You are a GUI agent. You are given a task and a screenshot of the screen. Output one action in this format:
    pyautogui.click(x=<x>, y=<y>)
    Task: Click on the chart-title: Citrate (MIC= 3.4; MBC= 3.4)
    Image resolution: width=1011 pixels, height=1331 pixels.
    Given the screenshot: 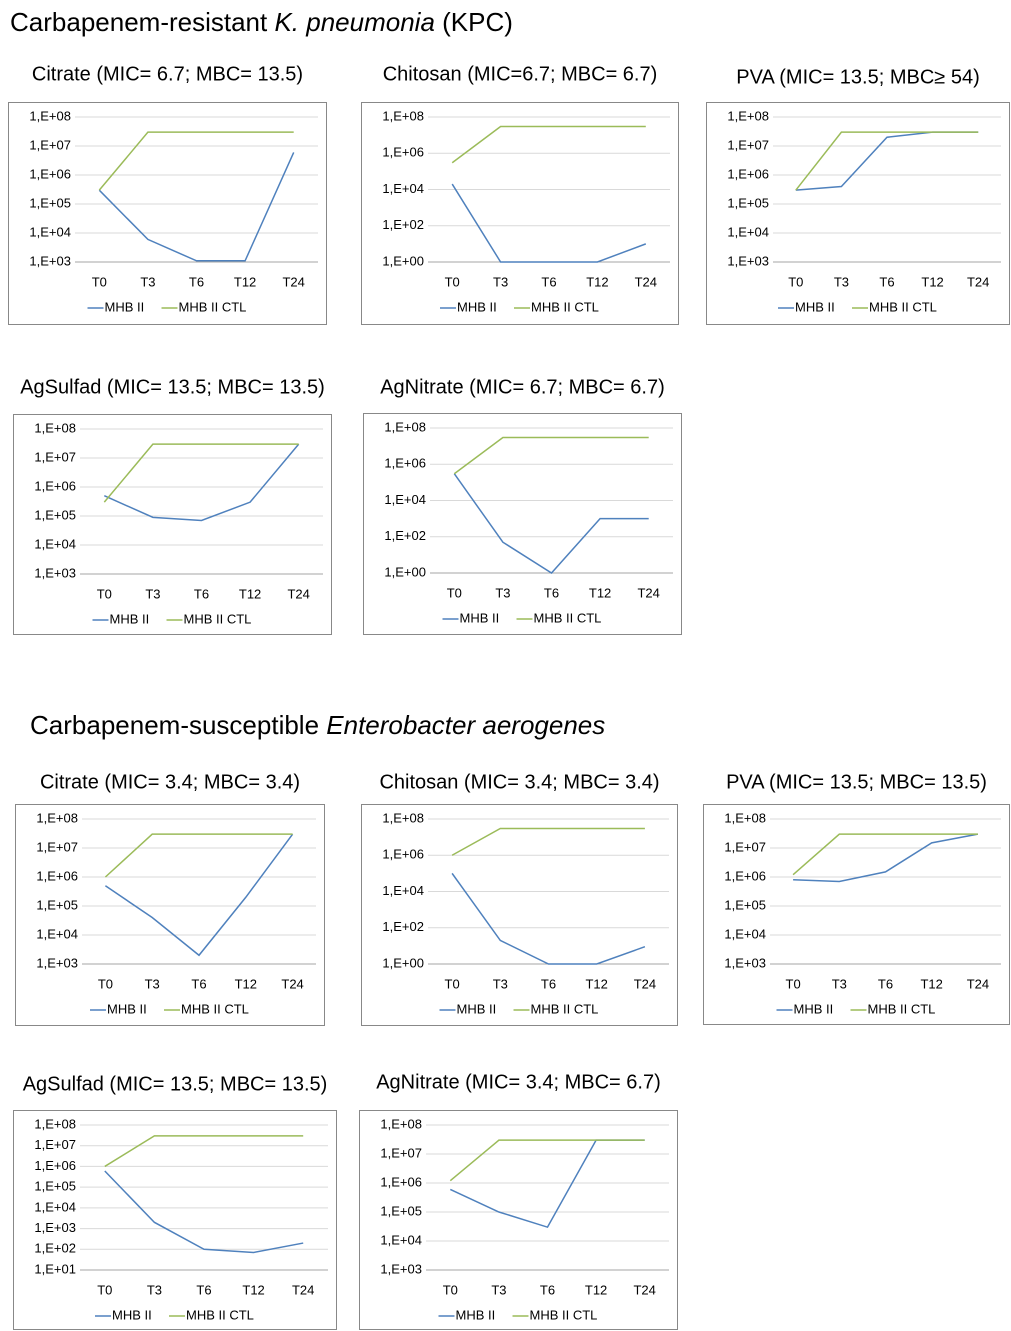 What is the action you would take?
    pyautogui.click(x=170, y=782)
    